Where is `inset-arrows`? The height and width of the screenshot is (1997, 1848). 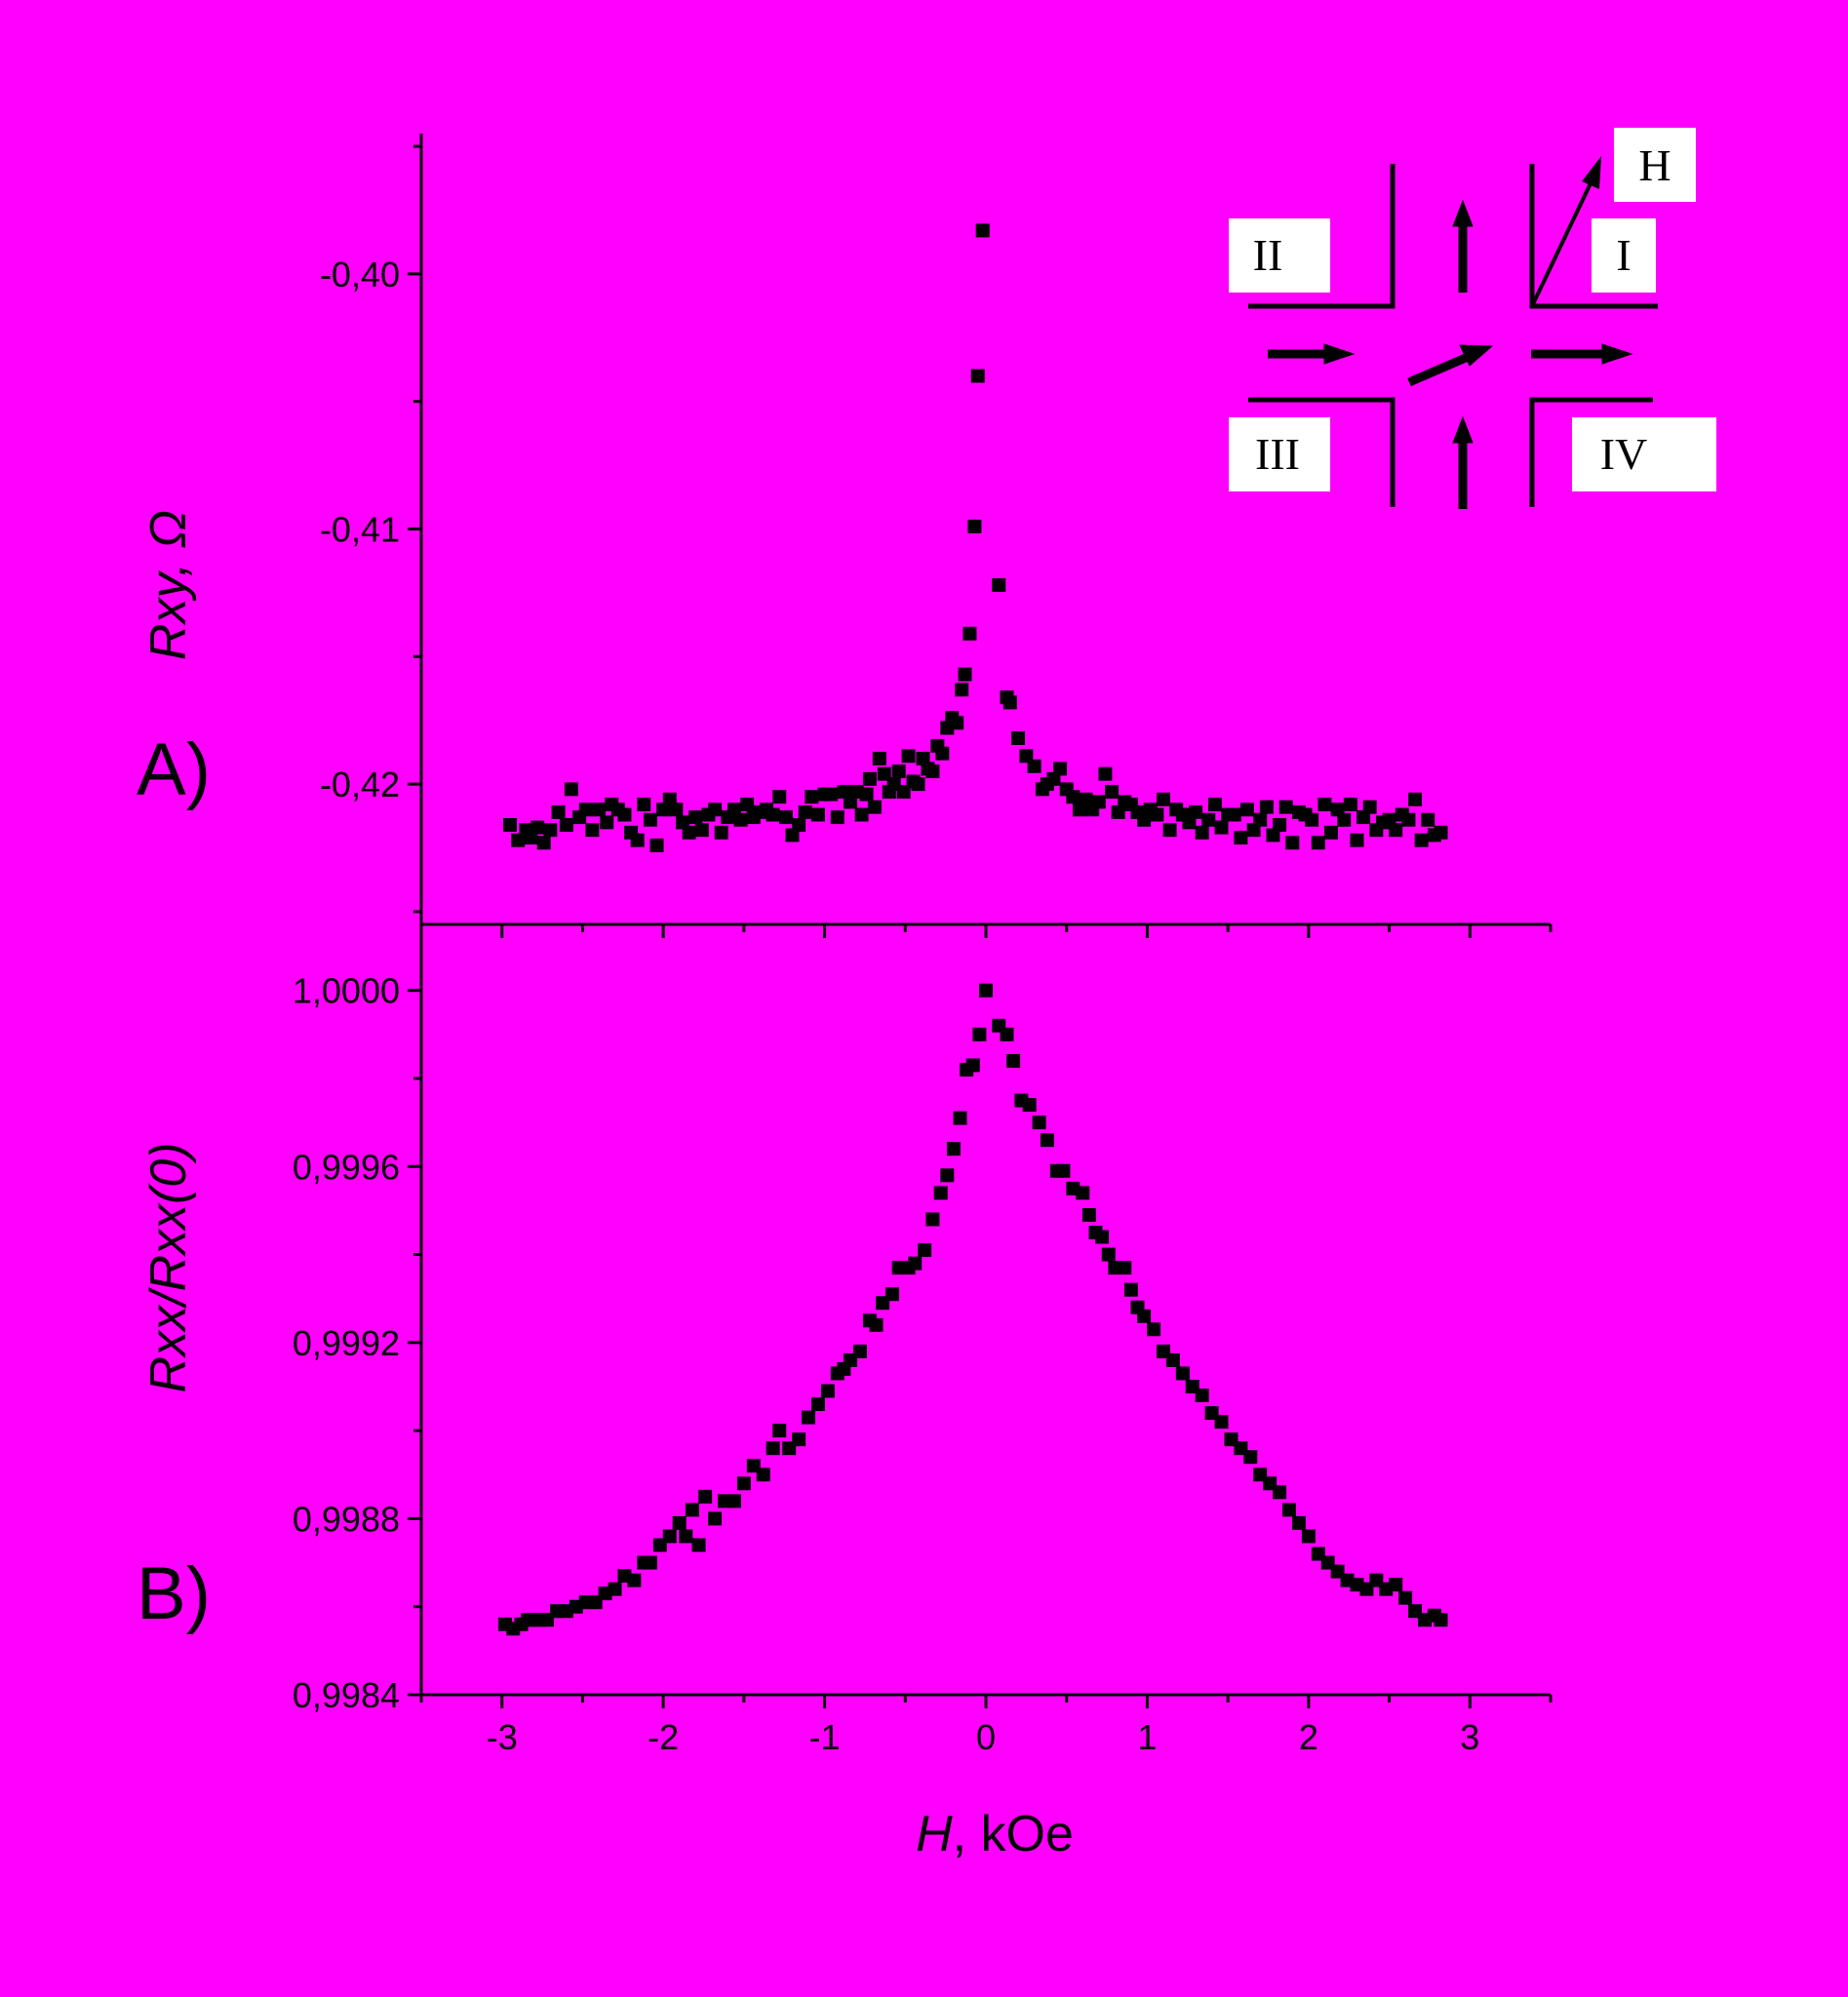 inset-arrows is located at coordinates (1450, 354).